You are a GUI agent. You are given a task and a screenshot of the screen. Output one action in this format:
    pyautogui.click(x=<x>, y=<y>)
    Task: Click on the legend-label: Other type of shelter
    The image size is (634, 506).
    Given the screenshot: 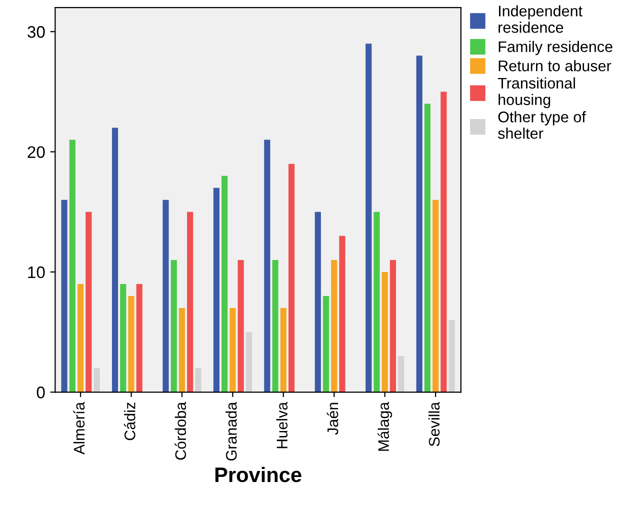 What is the action you would take?
    pyautogui.click(x=542, y=125)
    